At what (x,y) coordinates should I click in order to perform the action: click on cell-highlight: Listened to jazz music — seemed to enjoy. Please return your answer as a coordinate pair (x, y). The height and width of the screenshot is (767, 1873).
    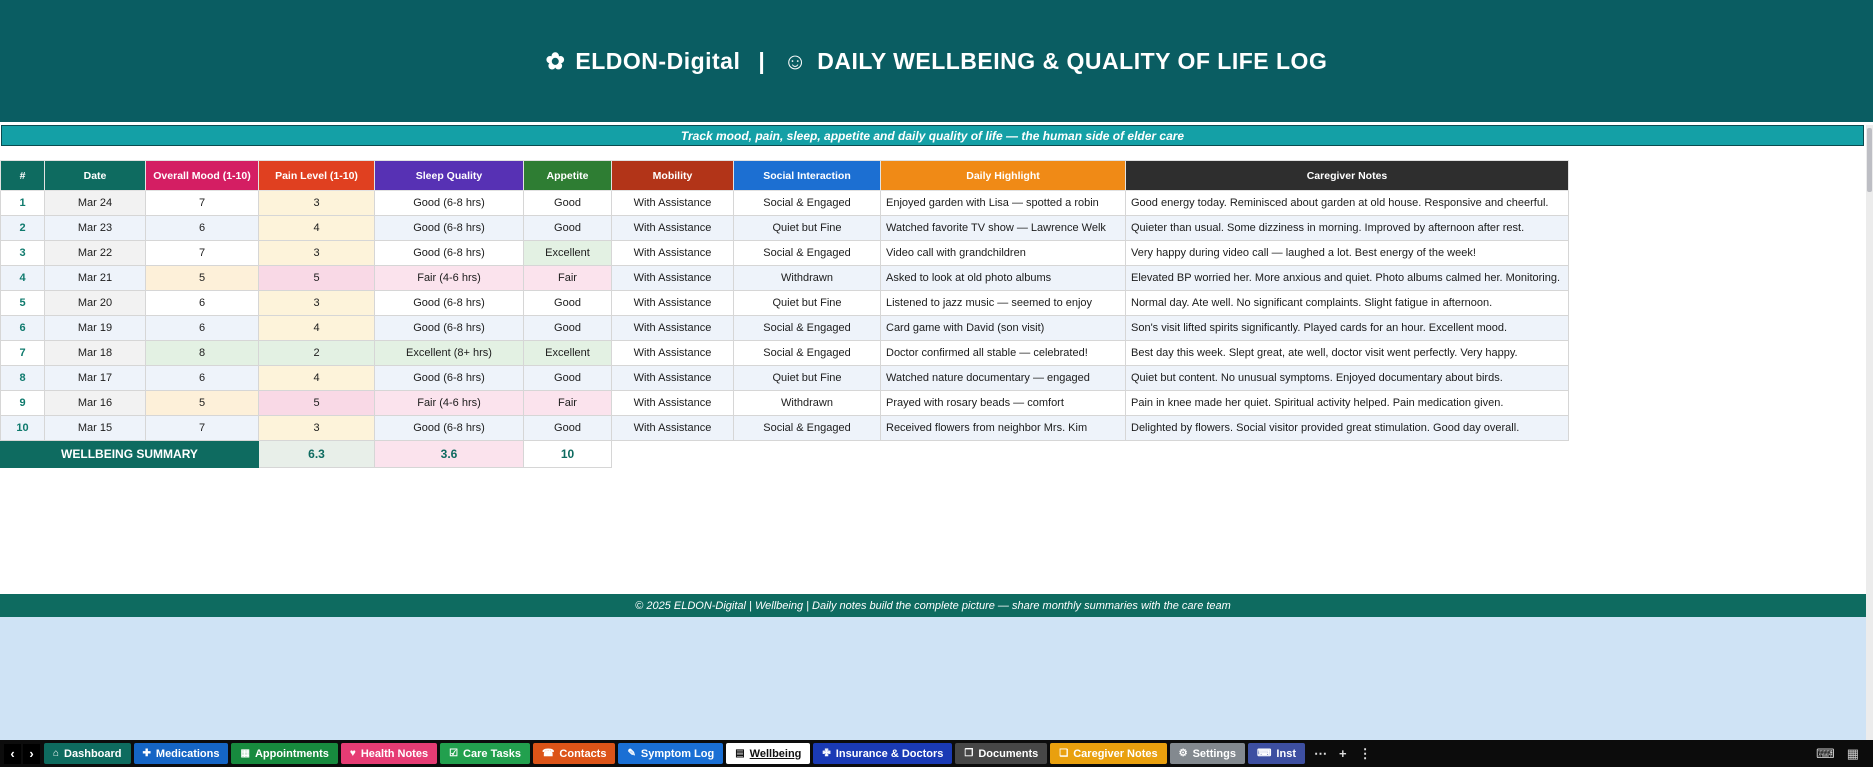
    Looking at the image, I should click on (1003, 303).